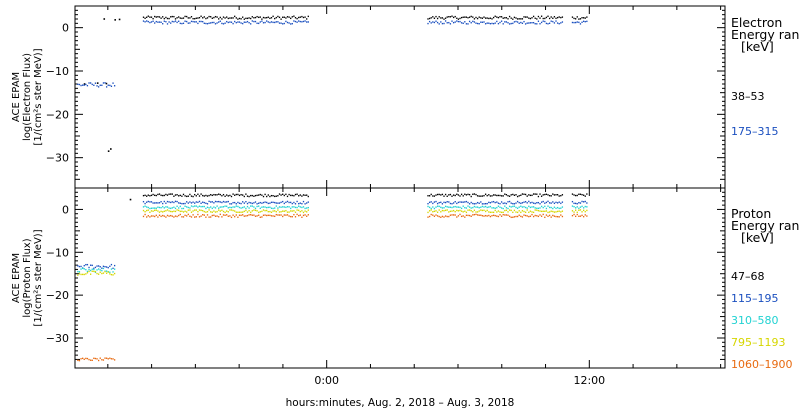 The height and width of the screenshot is (410, 800). What do you see at coordinates (757, 46) in the screenshot?
I see `legend-title-line: [keV]` at bounding box center [757, 46].